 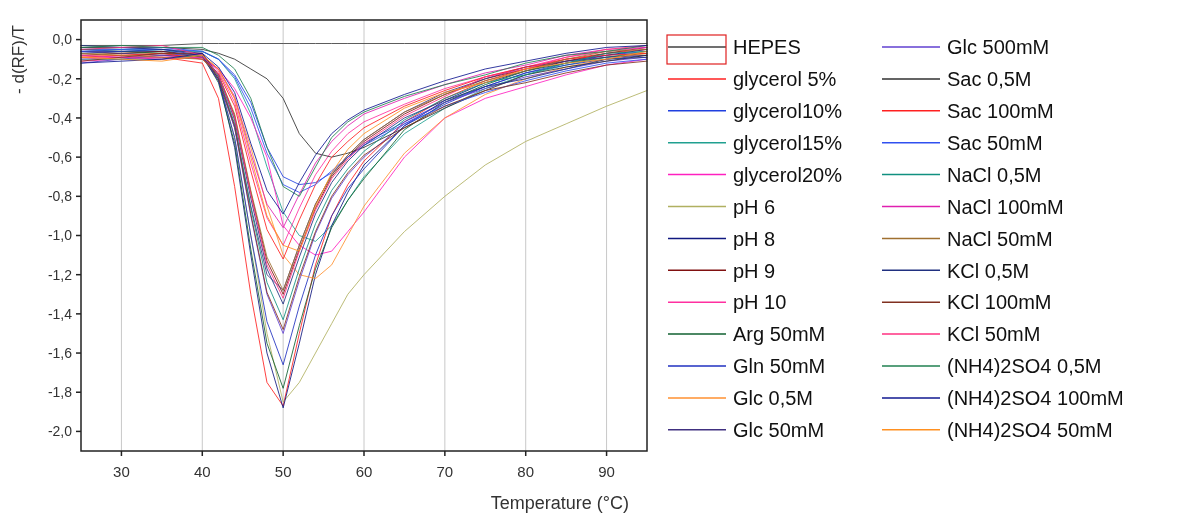 I want to click on y-tick-label: -1,6, so click(x=60, y=352).